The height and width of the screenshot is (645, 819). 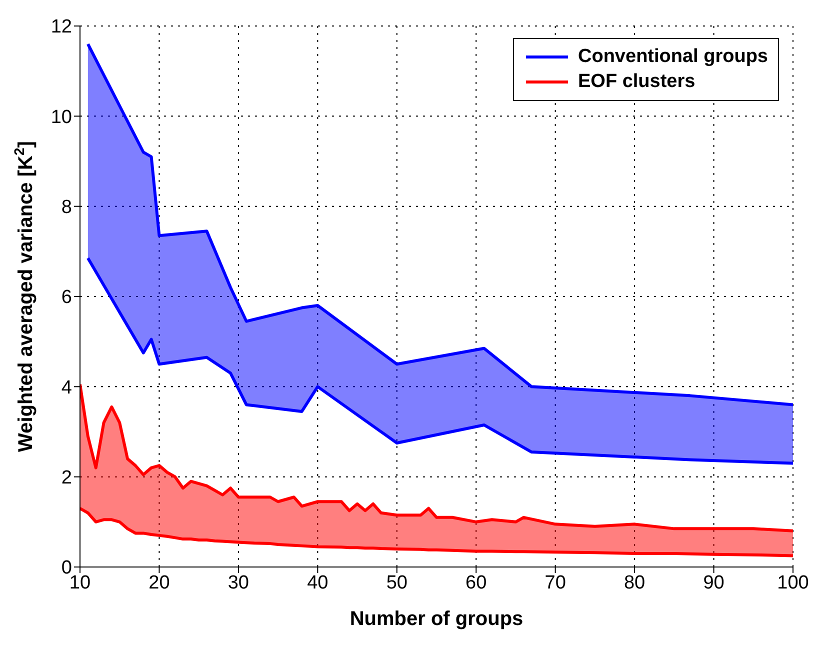 I want to click on legend-label: Conventional groups, so click(x=673, y=57).